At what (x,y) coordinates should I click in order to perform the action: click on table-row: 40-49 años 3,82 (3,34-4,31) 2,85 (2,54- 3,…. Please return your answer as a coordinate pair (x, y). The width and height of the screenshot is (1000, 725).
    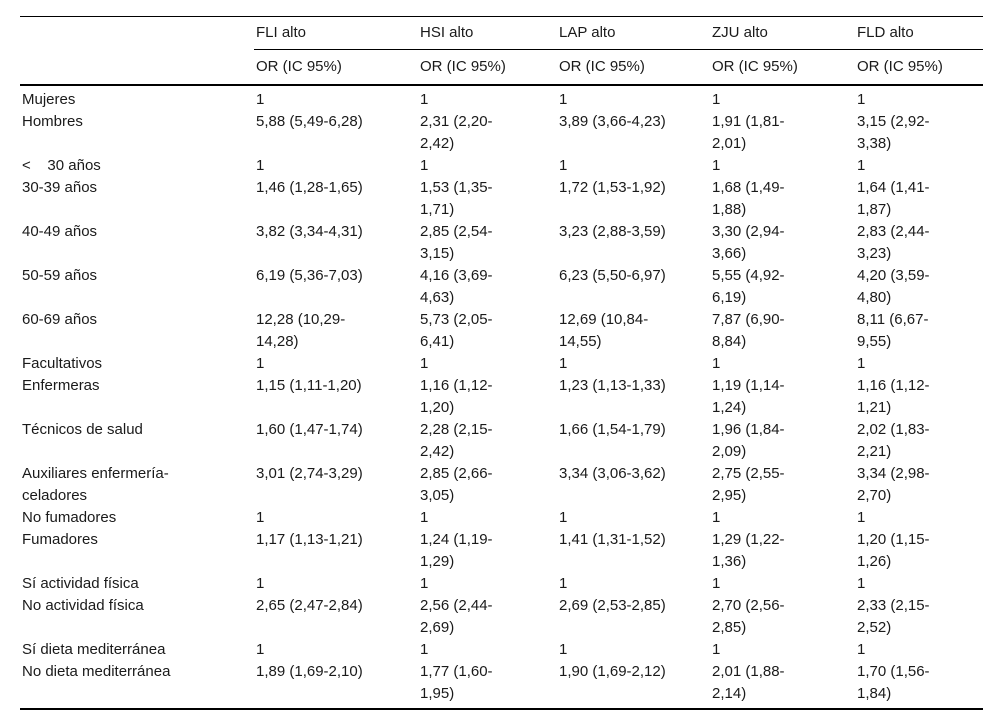
    Looking at the image, I should click on (501, 243).